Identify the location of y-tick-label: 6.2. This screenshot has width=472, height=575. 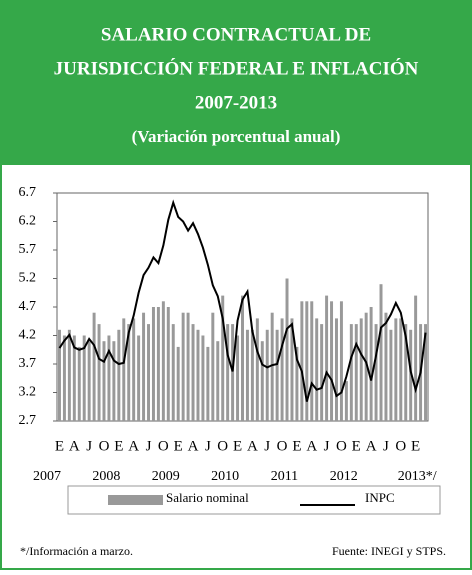
(28, 221).